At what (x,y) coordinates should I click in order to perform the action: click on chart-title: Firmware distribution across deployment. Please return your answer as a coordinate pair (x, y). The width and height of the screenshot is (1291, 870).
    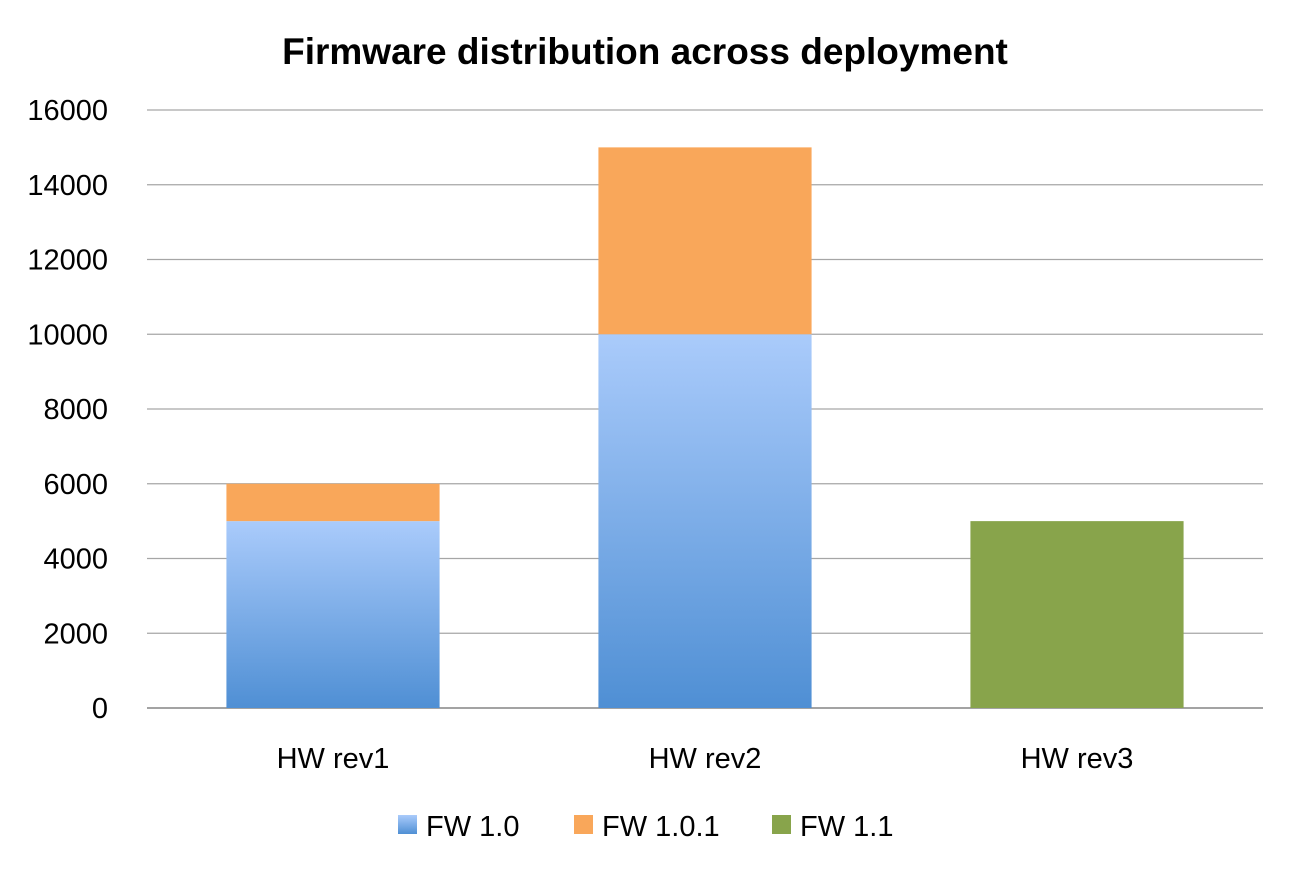
    Looking at the image, I should click on (645, 51).